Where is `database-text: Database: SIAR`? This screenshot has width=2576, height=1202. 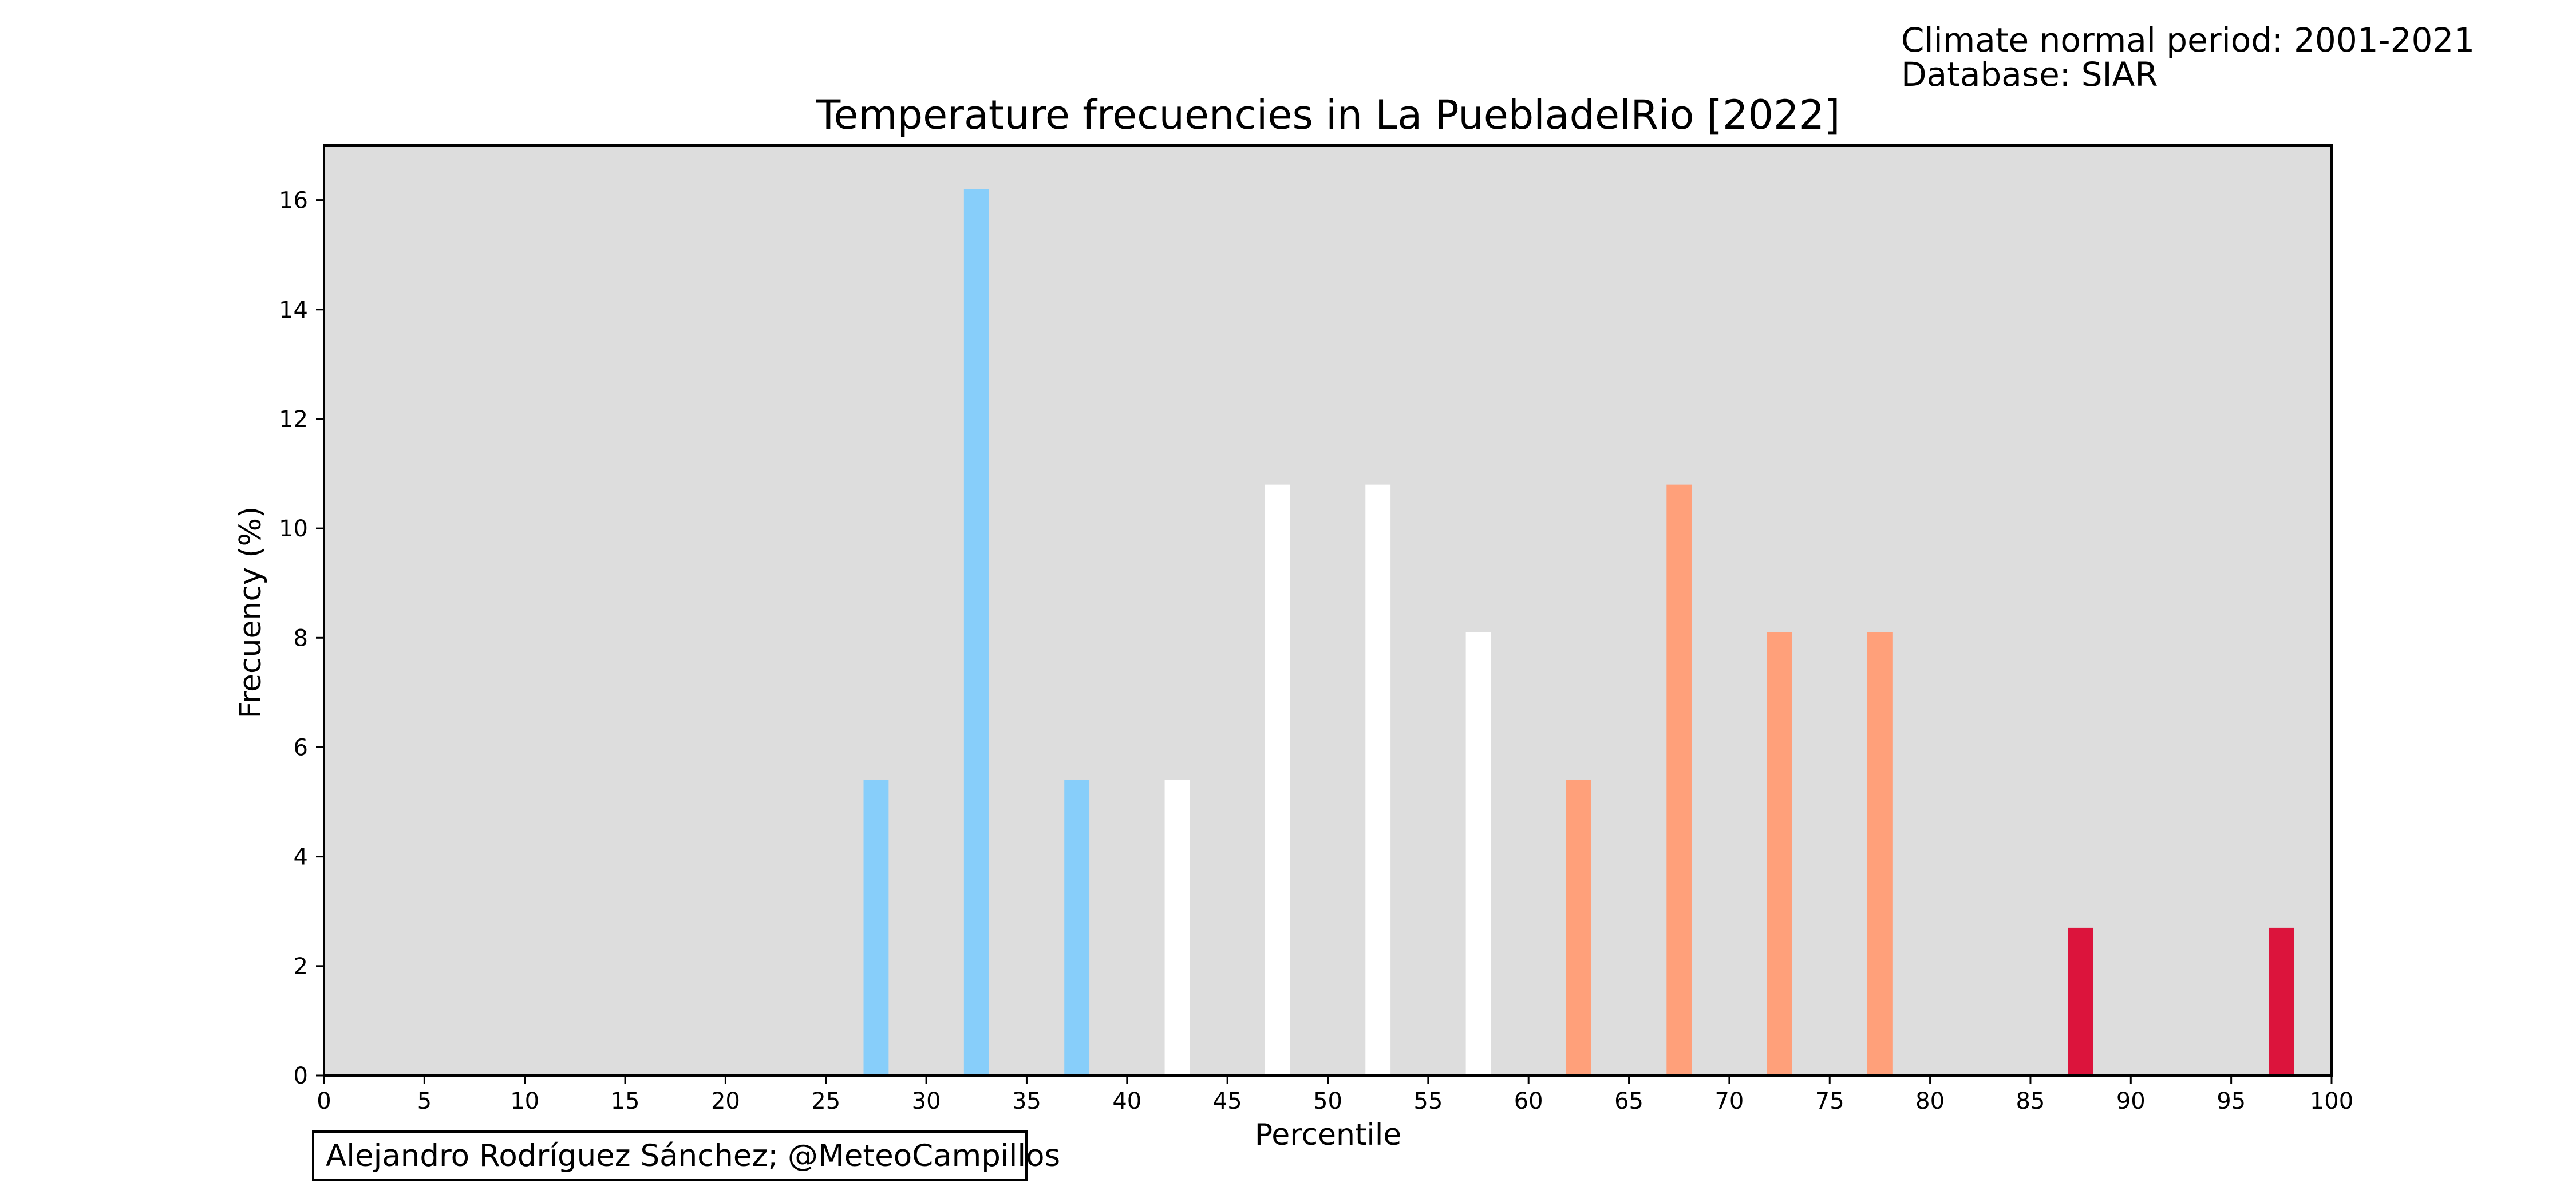
database-text: Database: SIAR is located at coordinates (2029, 74).